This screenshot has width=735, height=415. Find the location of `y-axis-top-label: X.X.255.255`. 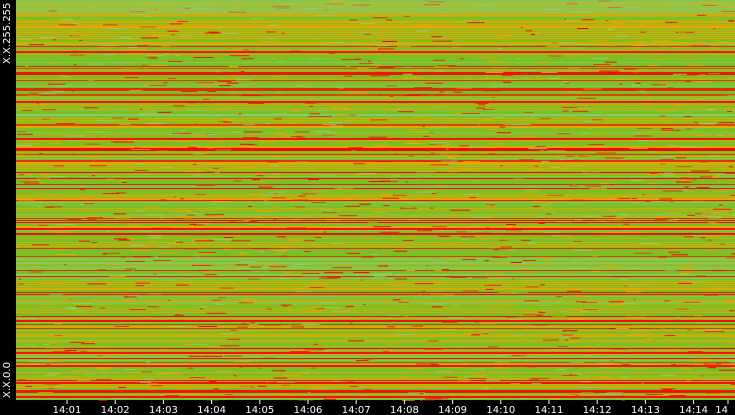

y-axis-top-label: X.X.255.255 is located at coordinates (7, 33).